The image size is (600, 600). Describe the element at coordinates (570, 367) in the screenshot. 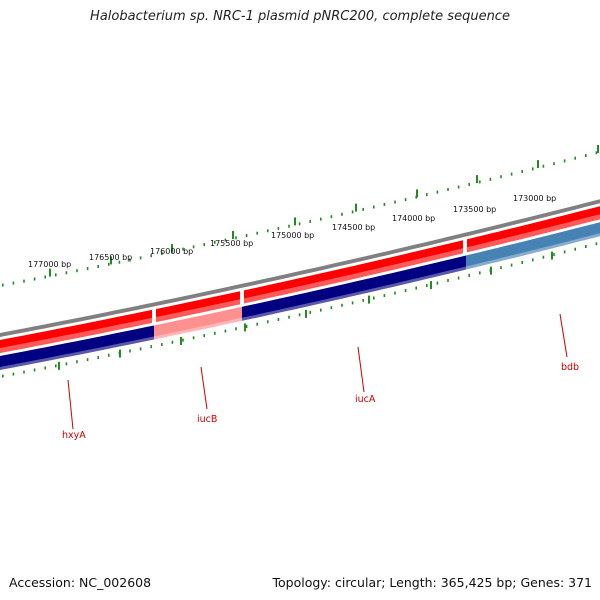

I see `gene-label-bdb: bdb` at that location.